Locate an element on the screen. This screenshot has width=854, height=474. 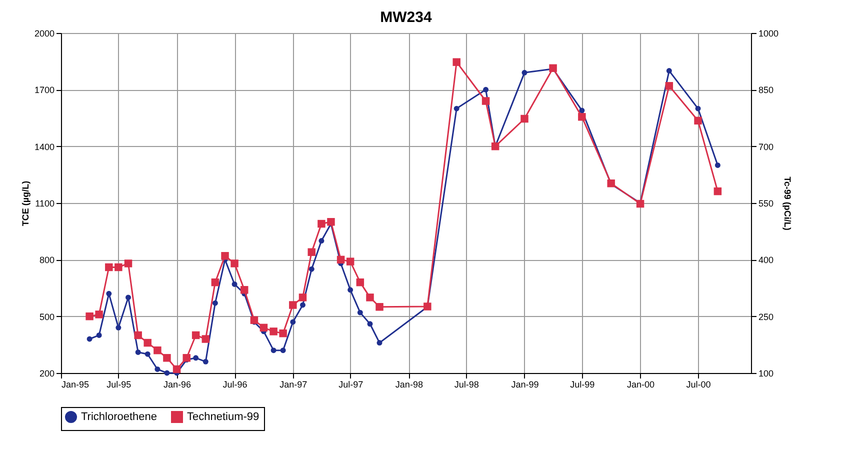
x-tick-label: Jul-97 is located at coordinates (351, 385).